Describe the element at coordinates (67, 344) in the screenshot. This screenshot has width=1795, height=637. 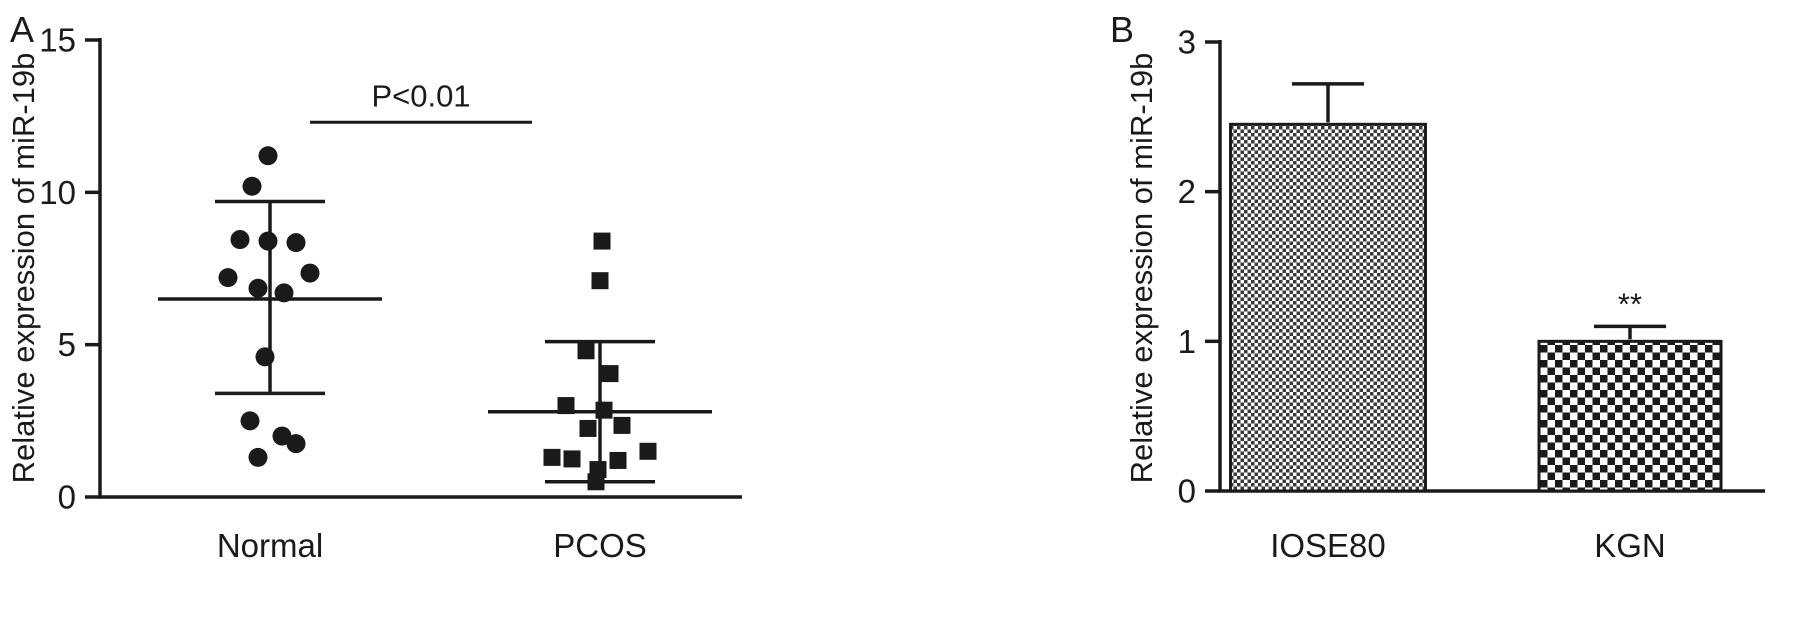
I see `y-tick-label: 5` at that location.